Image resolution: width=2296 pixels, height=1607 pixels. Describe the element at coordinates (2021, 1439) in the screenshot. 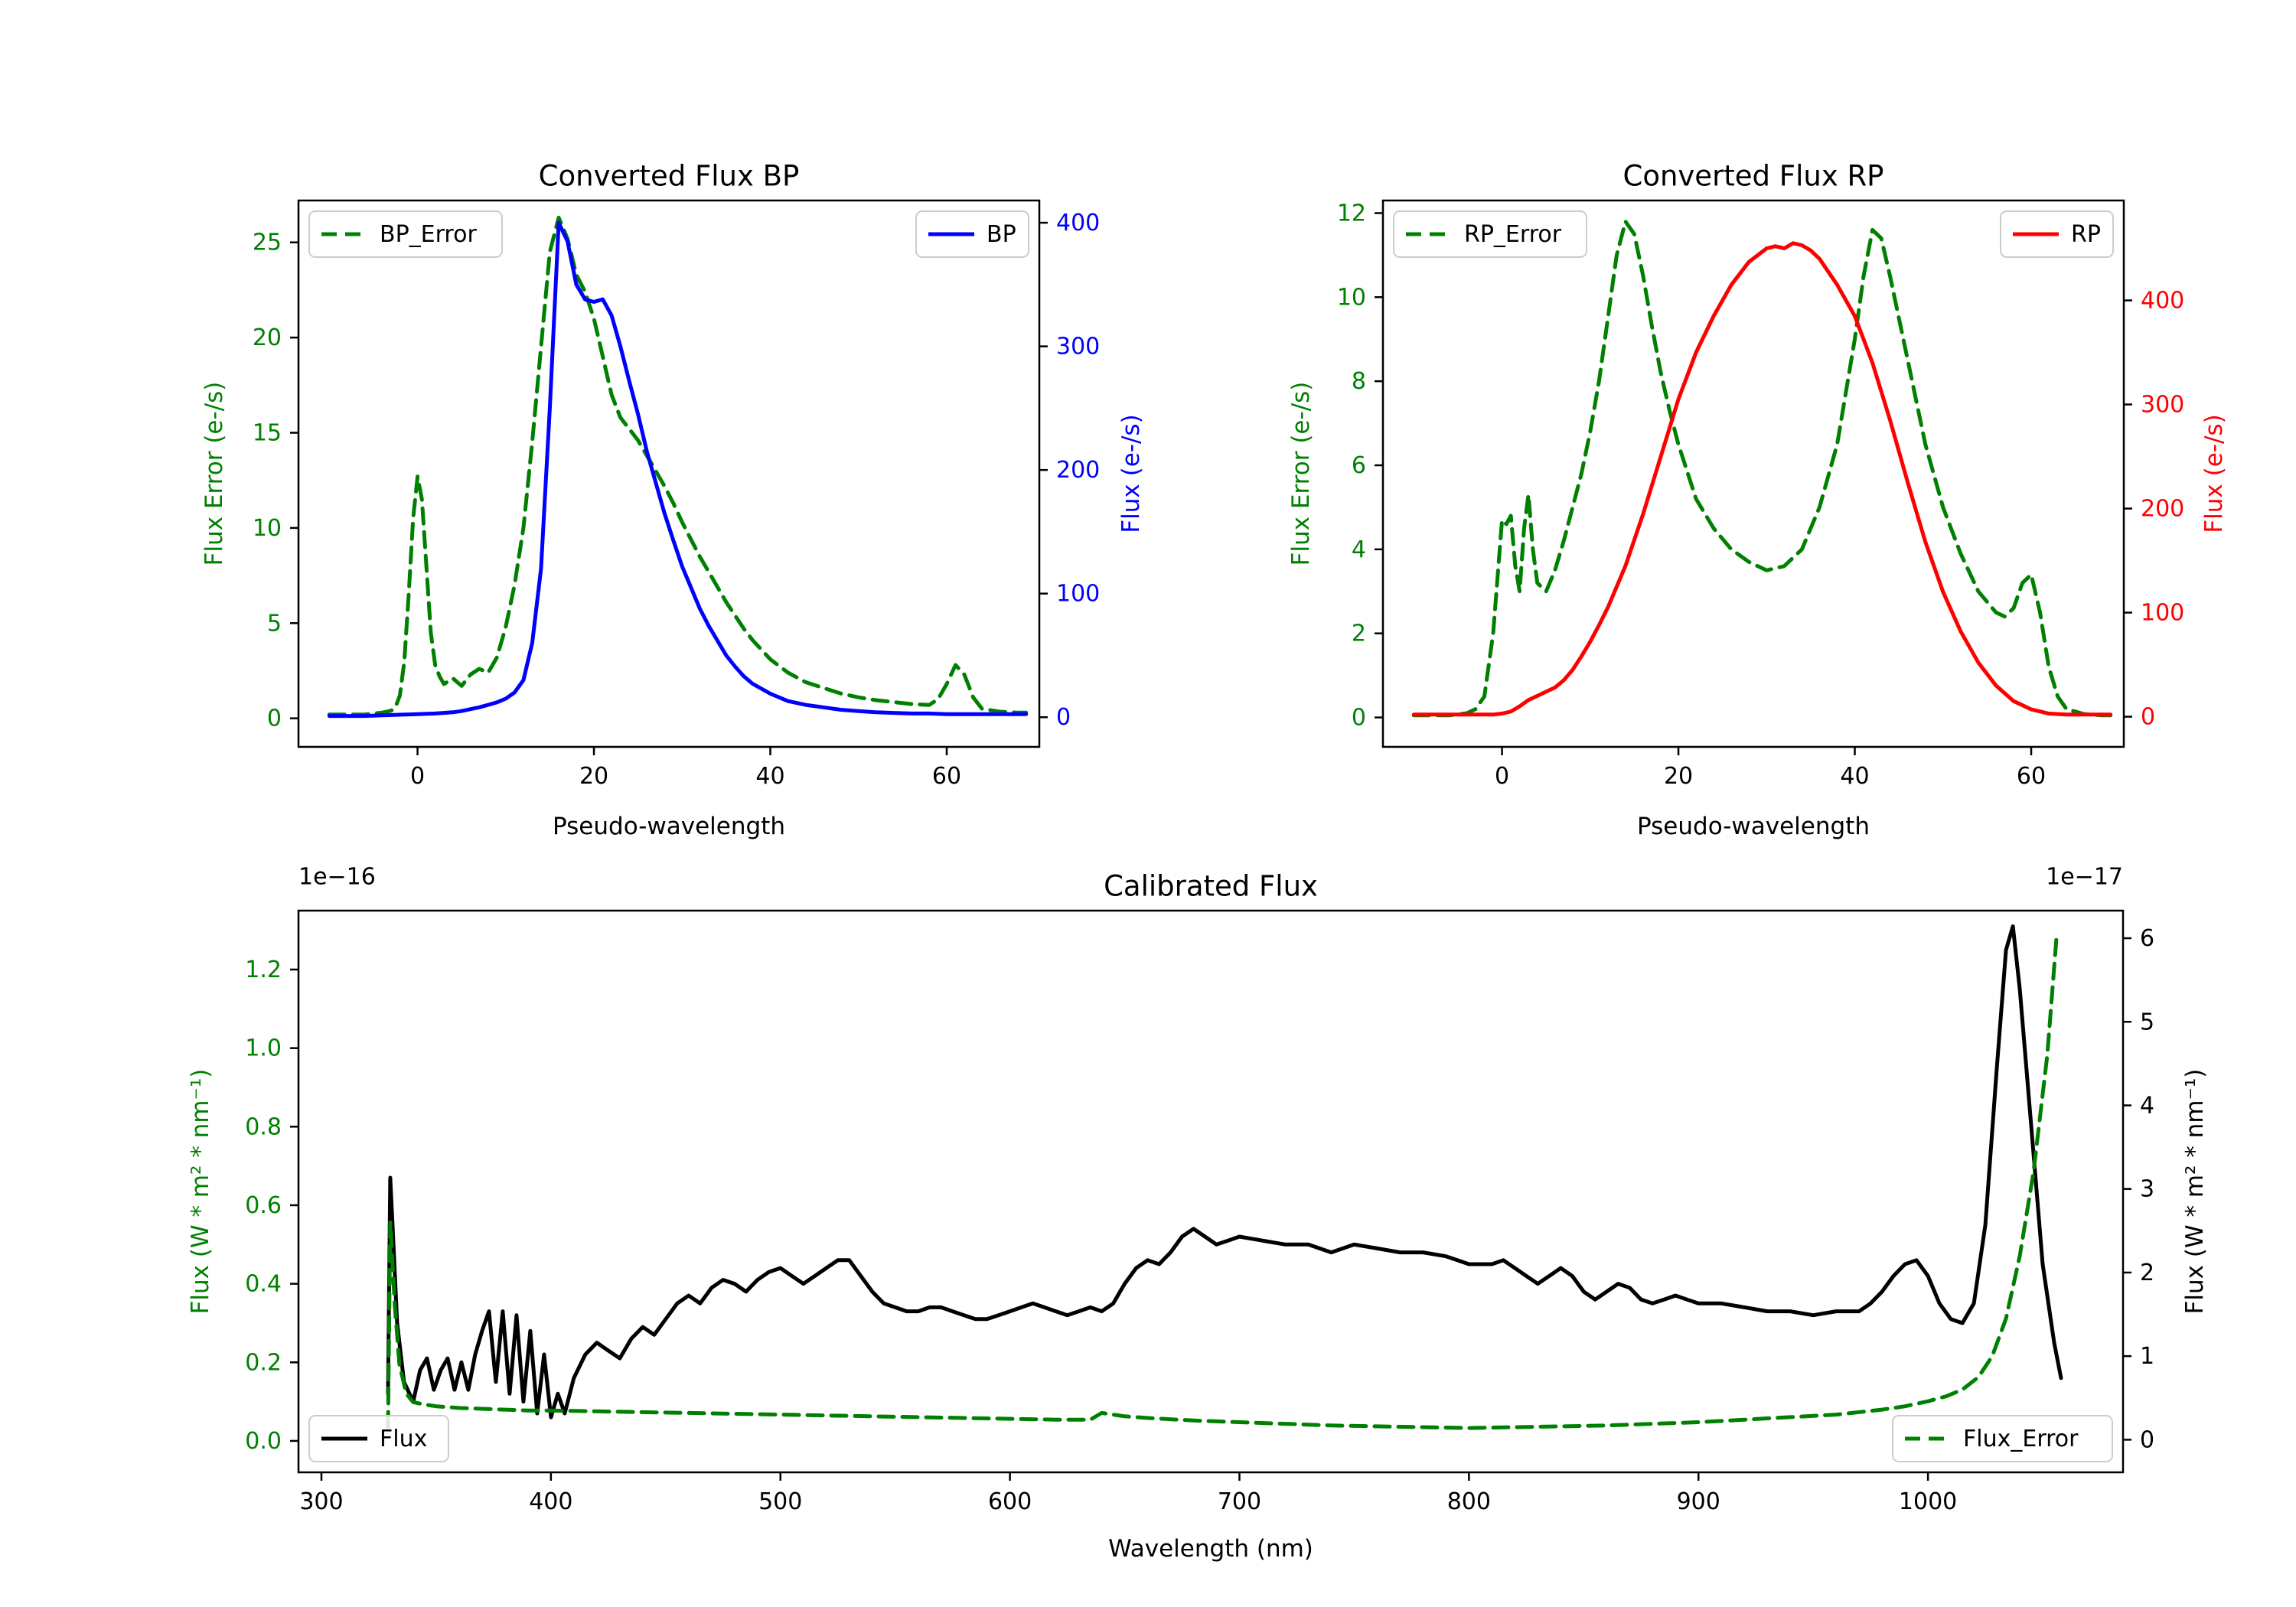

I see `legend-label: Flux_Error` at that location.